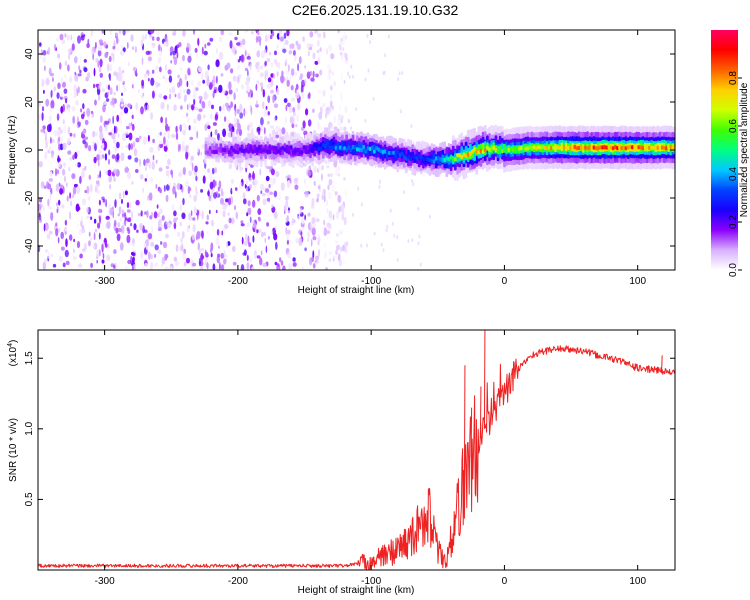 The image size is (750, 600). What do you see at coordinates (733, 270) in the screenshot?
I see `colorbar-tick-label: 0.0` at bounding box center [733, 270].